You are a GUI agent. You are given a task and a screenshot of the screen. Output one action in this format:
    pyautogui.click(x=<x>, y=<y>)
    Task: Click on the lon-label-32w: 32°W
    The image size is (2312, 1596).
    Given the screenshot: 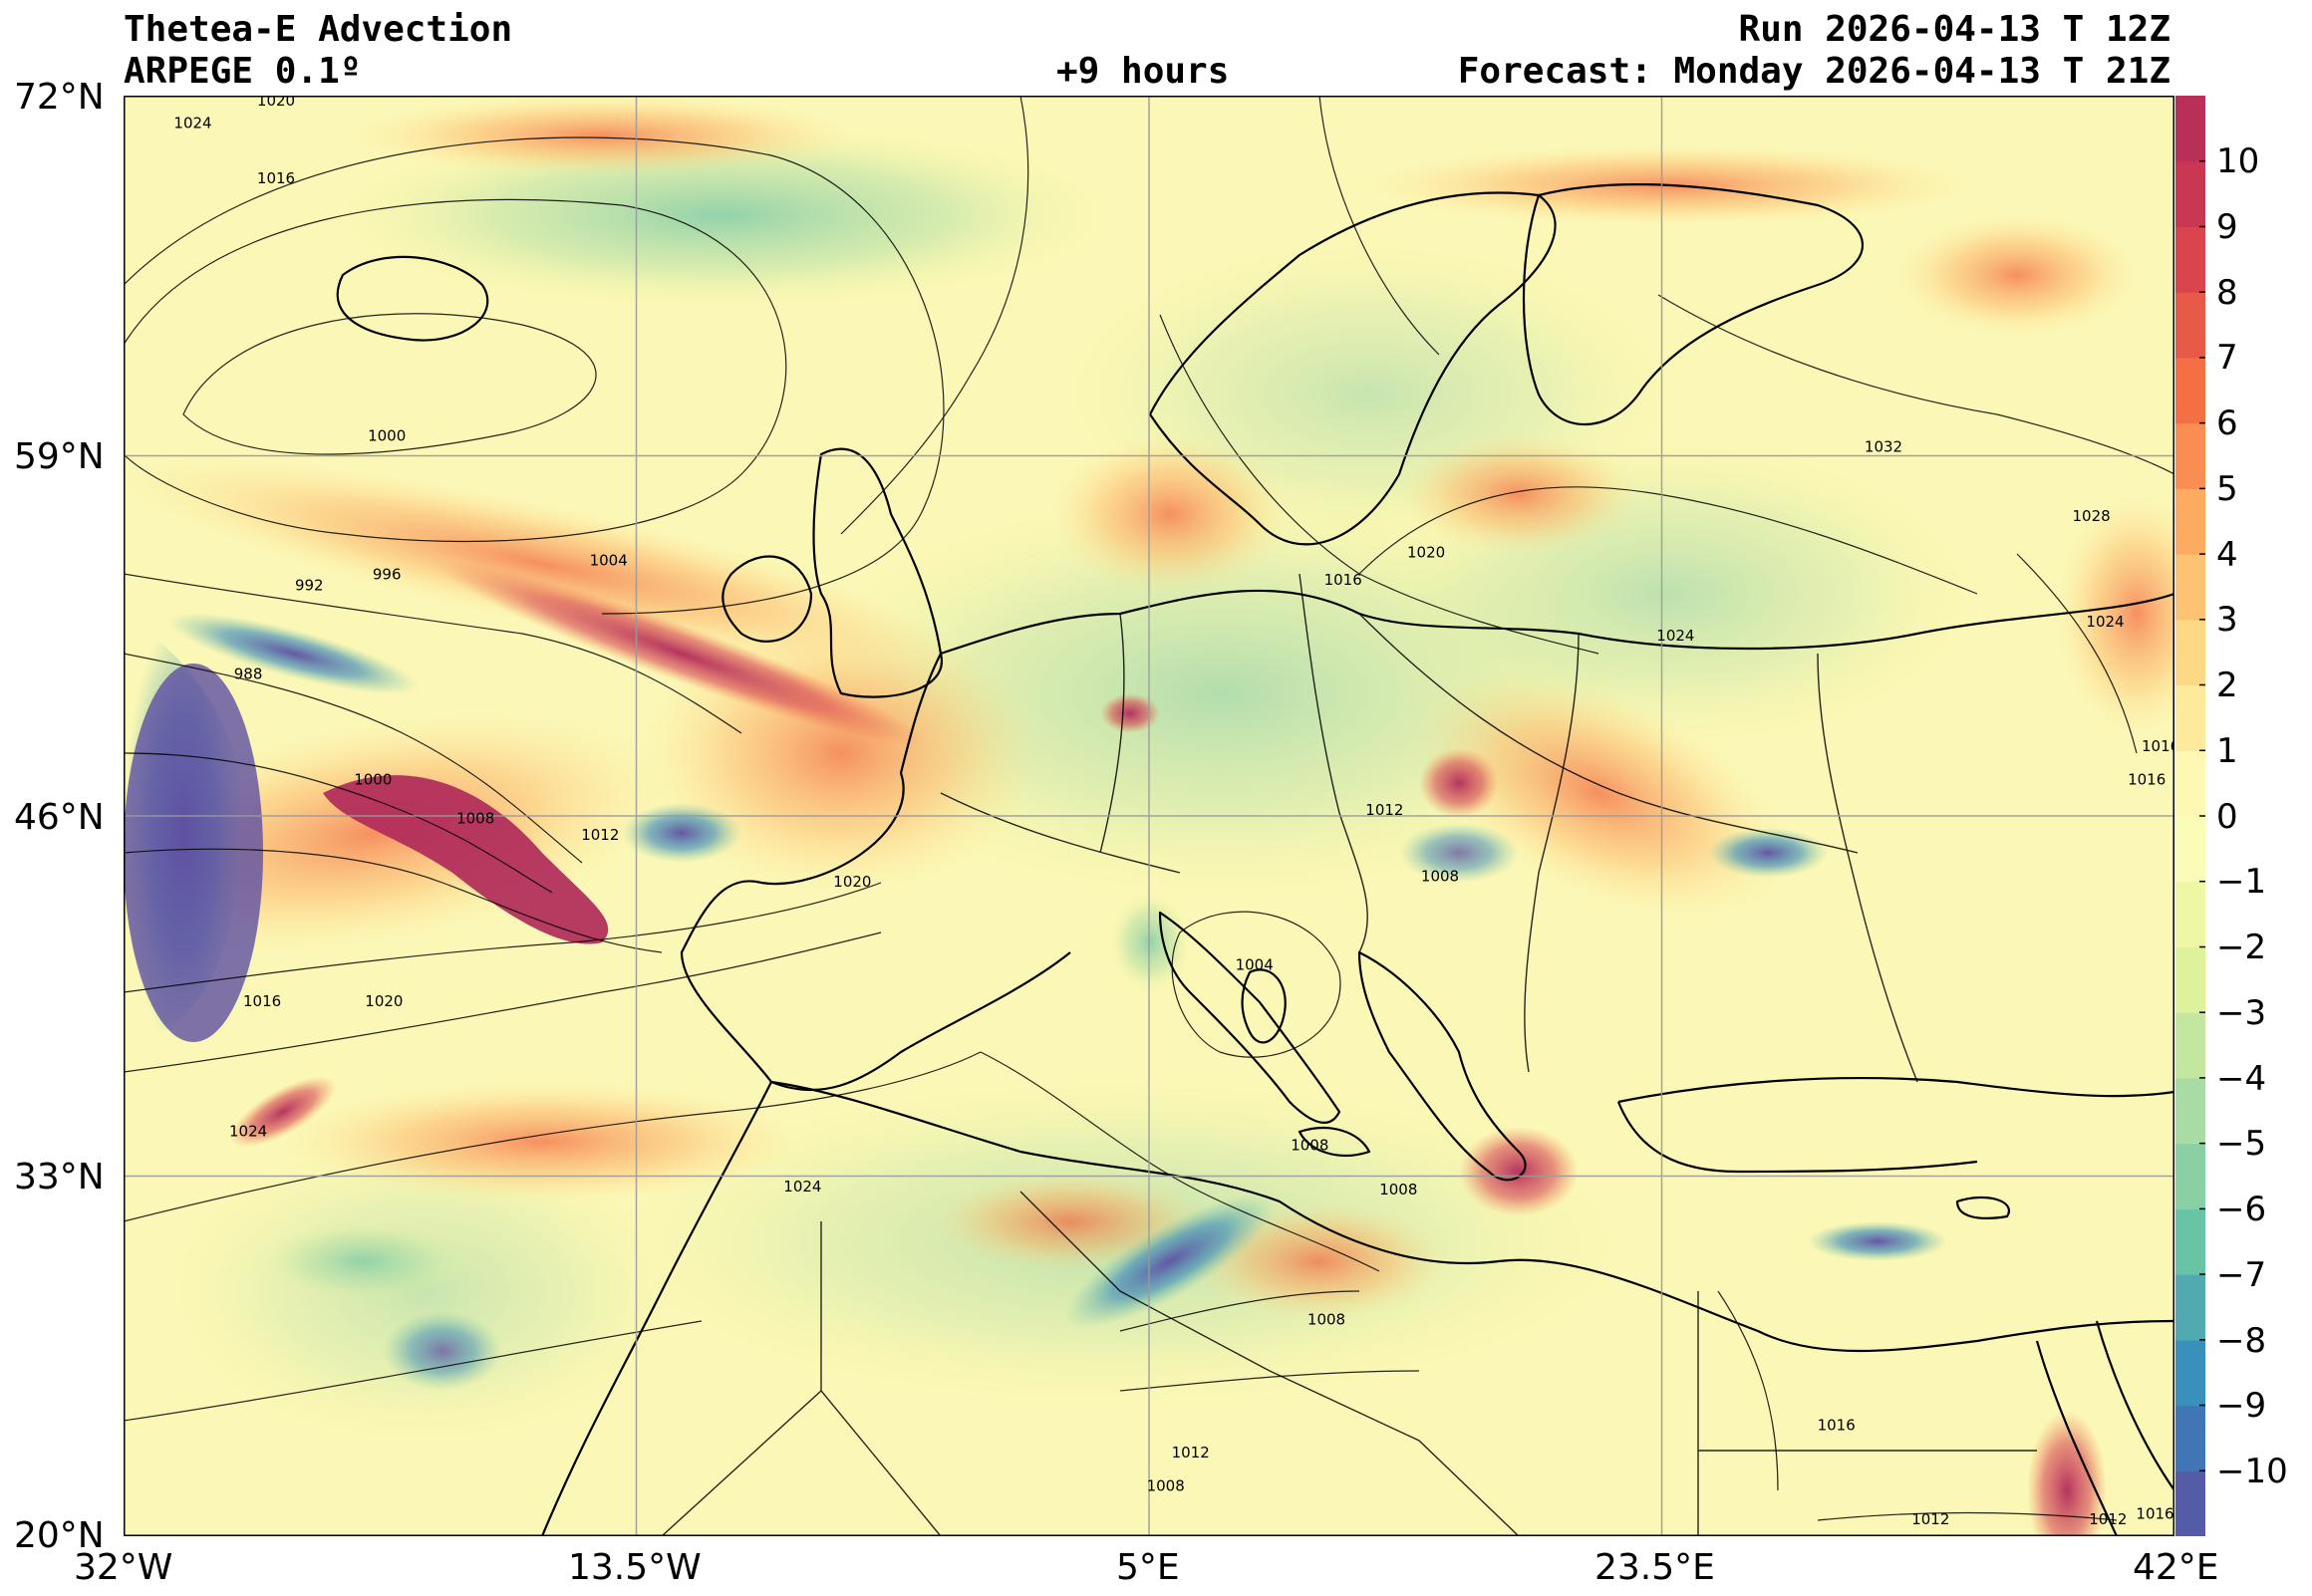 What is the action you would take?
    pyautogui.click(x=123, y=1567)
    